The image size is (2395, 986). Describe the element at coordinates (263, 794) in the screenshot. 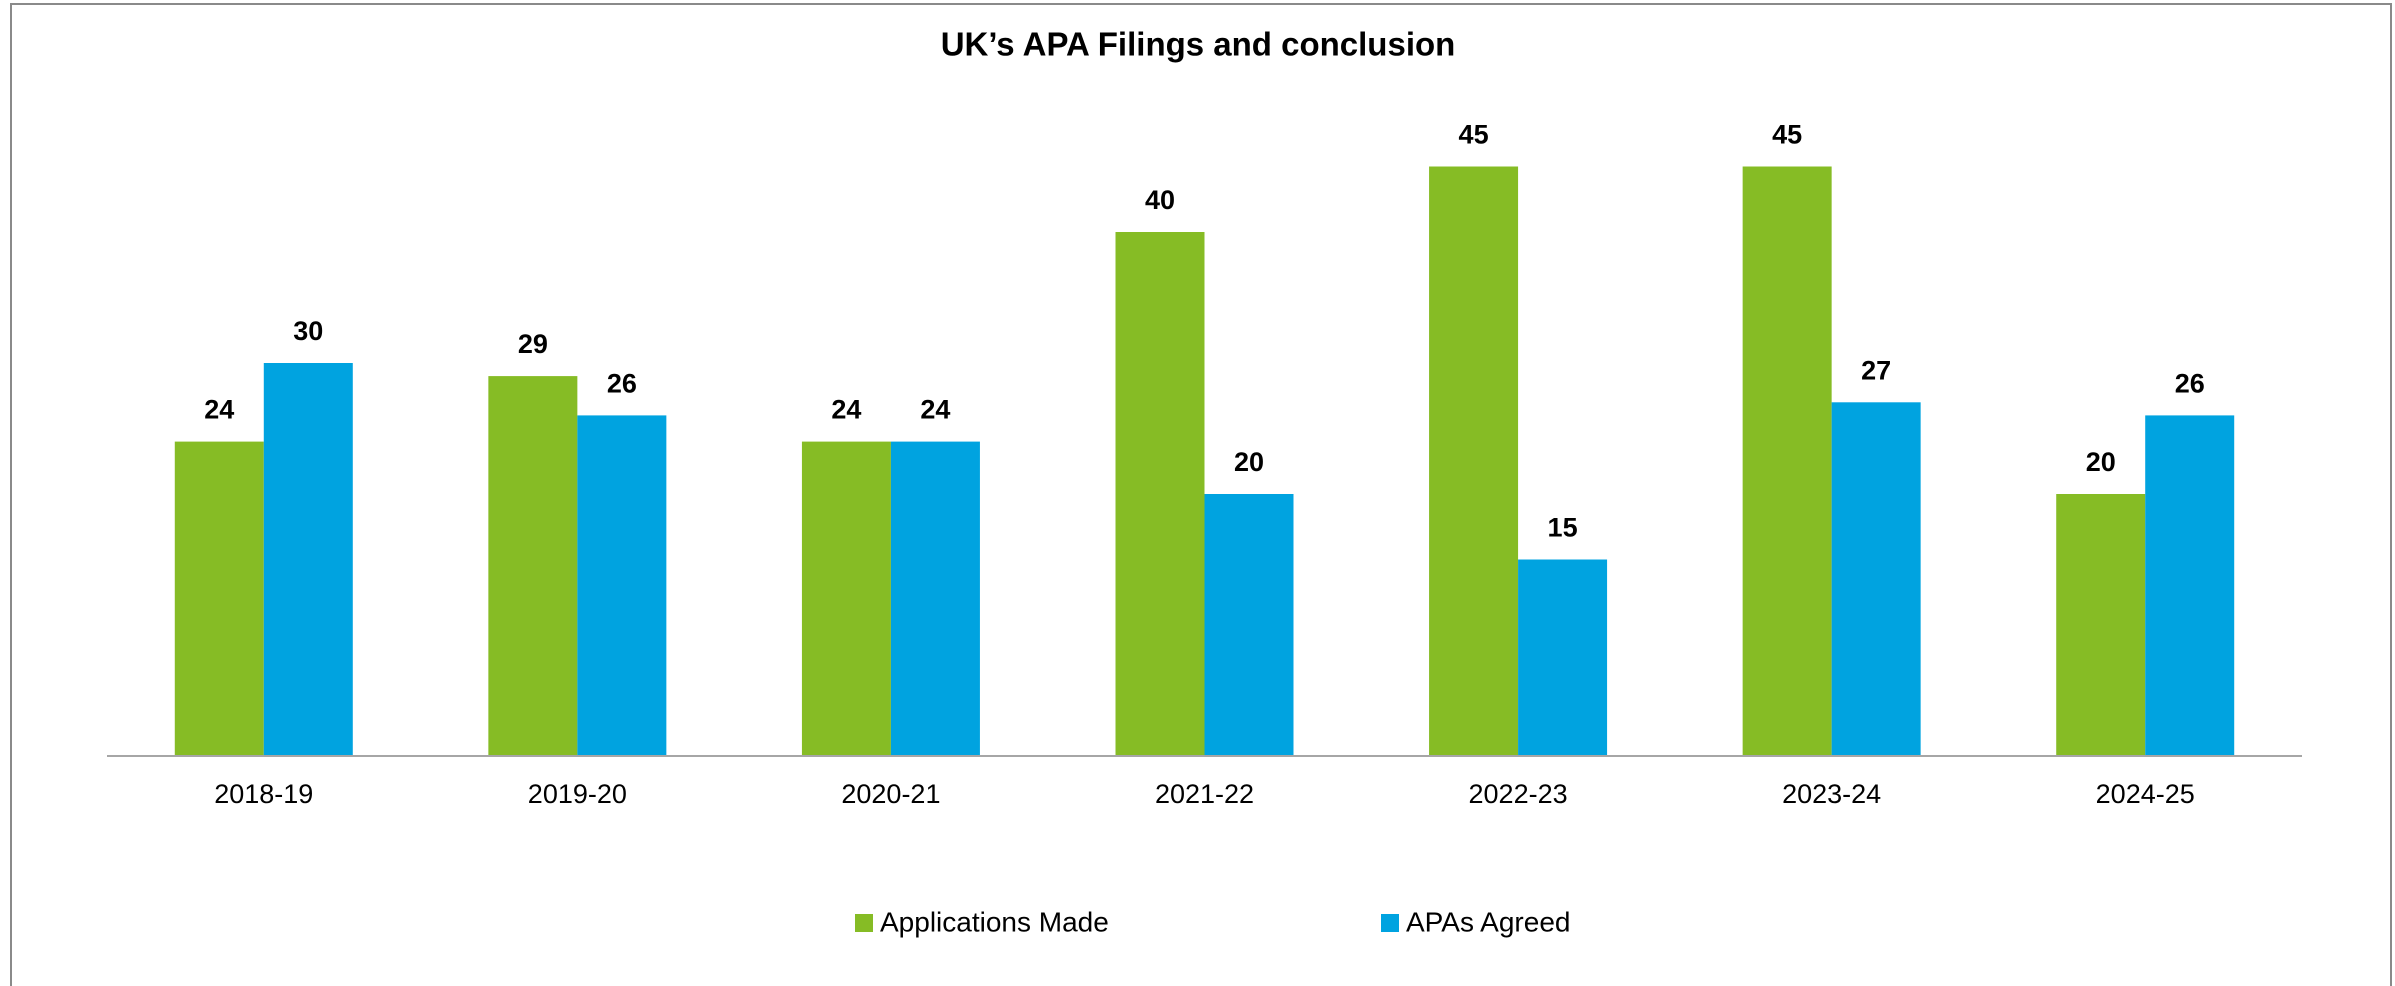

I see `x-tick-label: 2018-19` at that location.